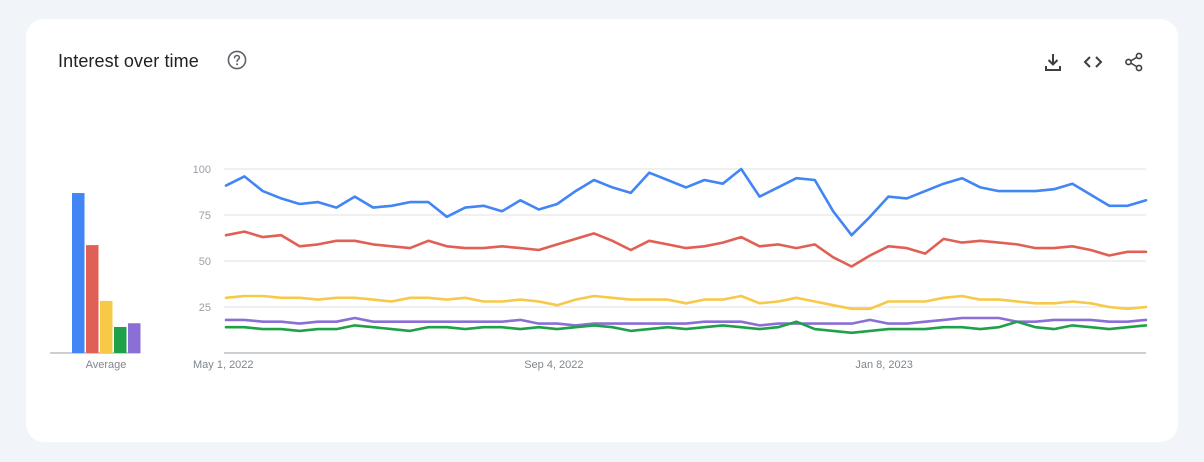 This screenshot has width=1204, height=462. What do you see at coordinates (128, 61) in the screenshot?
I see `card-title: Interest over time` at bounding box center [128, 61].